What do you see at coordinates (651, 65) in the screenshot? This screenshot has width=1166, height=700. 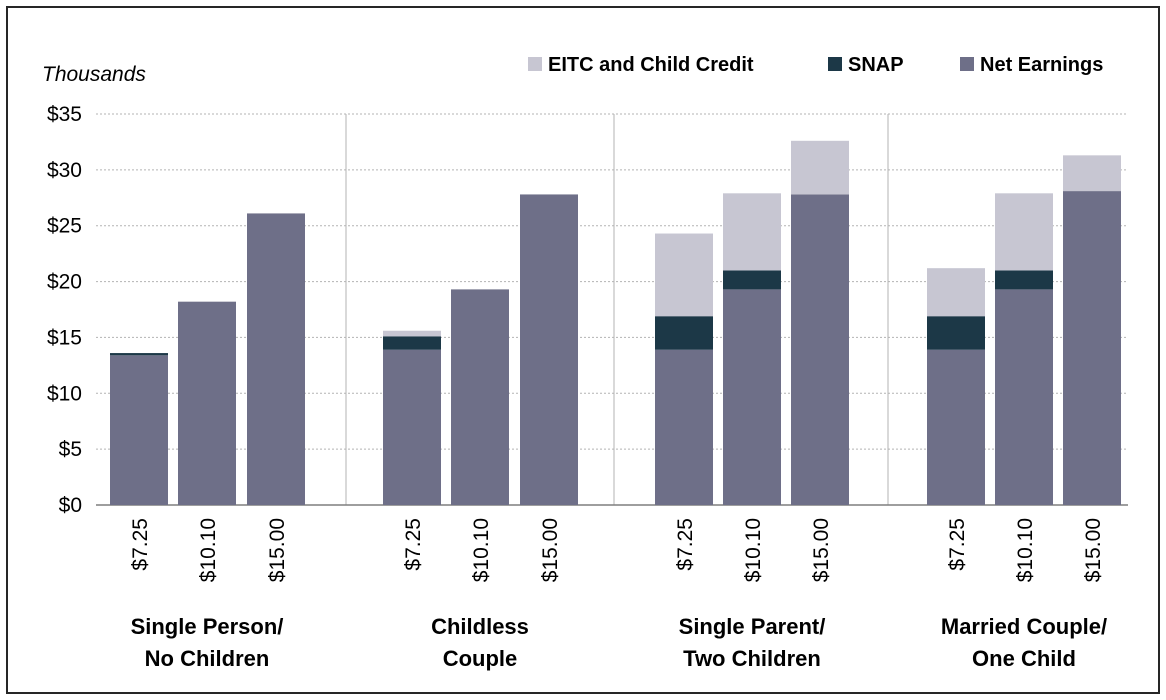 I see `legend-label-eitc-and-child-credit: EITC and Child Credit` at bounding box center [651, 65].